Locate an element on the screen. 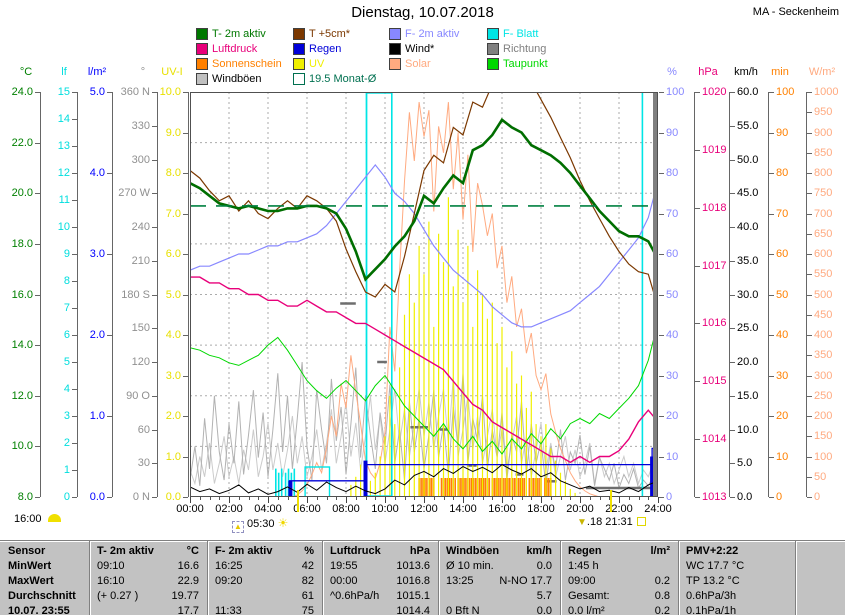 Image resolution: width=845 pixels, height=615 pixels. time-label: 22:00 is located at coordinates (619, 509).